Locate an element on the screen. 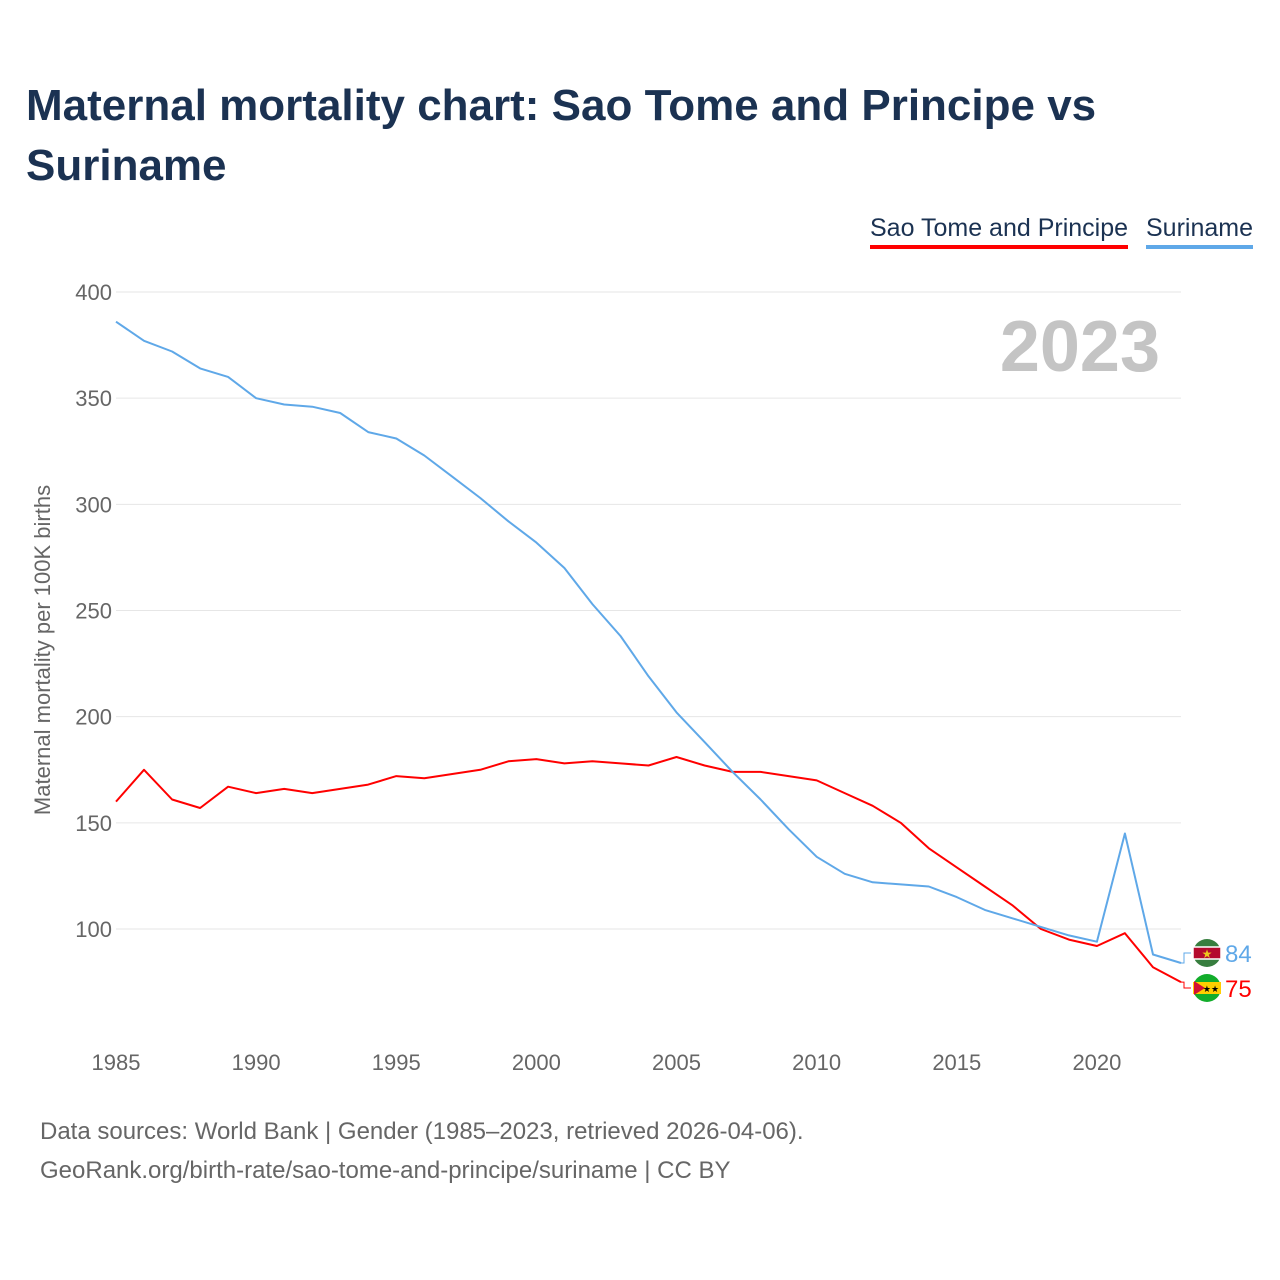  end-value-label: 75 is located at coordinates (1238, 989).